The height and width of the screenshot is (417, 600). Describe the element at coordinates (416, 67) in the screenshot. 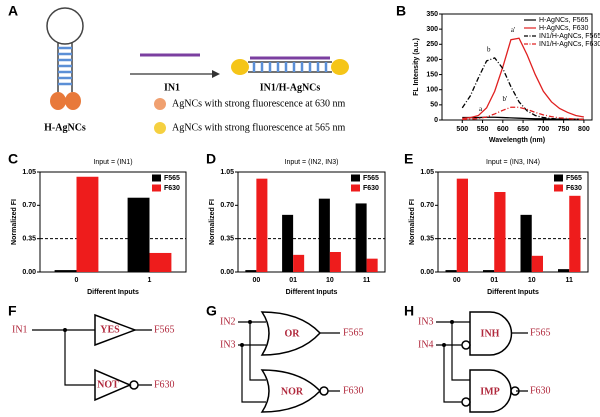

I see `y-axis-label: FL Intensity (a.u.)` at that location.